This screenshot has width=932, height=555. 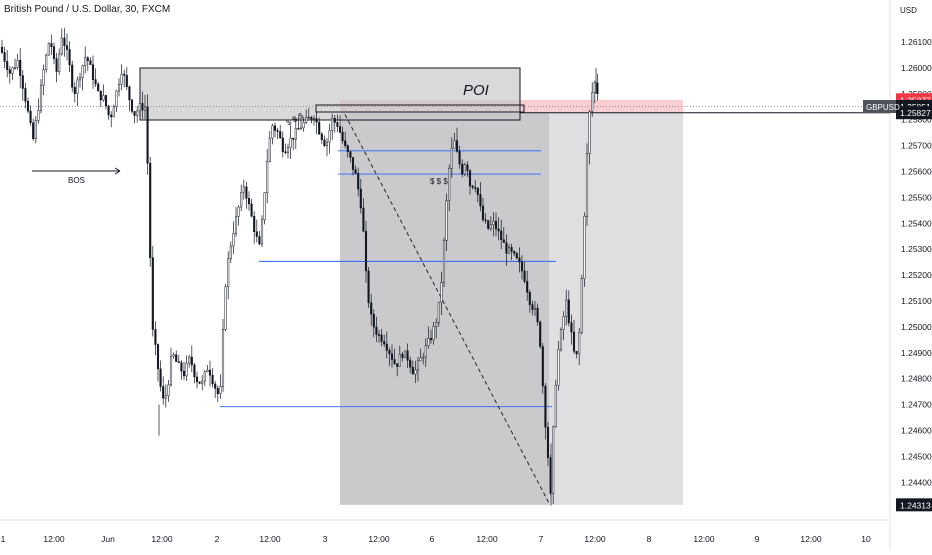 I want to click on price-tick-label: 1.25000, so click(x=916, y=327).